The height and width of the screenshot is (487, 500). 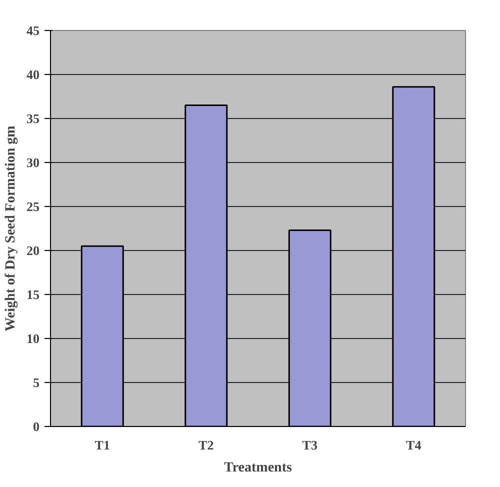 I want to click on x-tick-label: T1, so click(x=102, y=445).